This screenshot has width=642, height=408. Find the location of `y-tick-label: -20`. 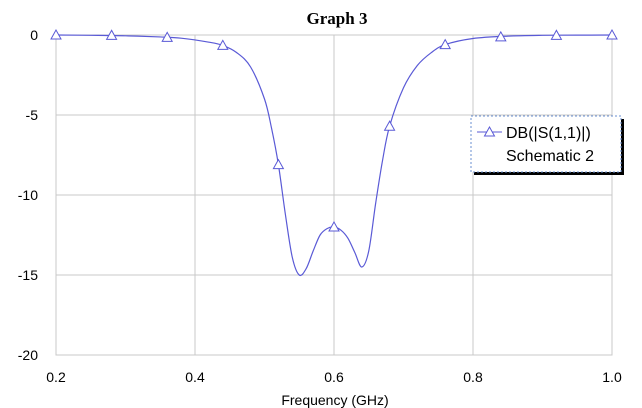

y-tick-label: -20 is located at coordinates (28, 355).